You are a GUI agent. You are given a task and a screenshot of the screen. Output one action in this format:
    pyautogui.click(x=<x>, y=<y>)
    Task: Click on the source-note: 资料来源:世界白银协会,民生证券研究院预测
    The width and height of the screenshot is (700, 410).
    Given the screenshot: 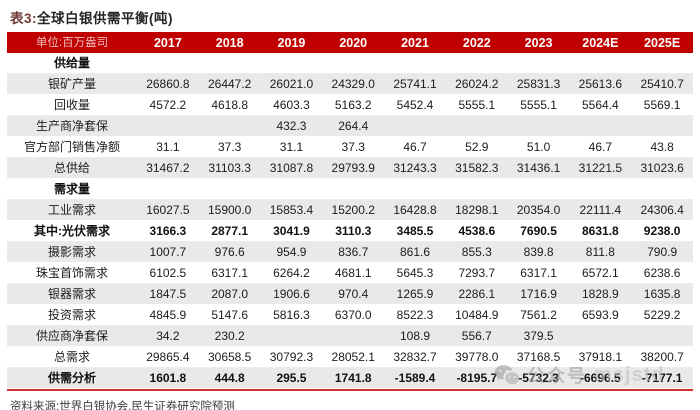 What is the action you would take?
    pyautogui.click(x=122, y=405)
    